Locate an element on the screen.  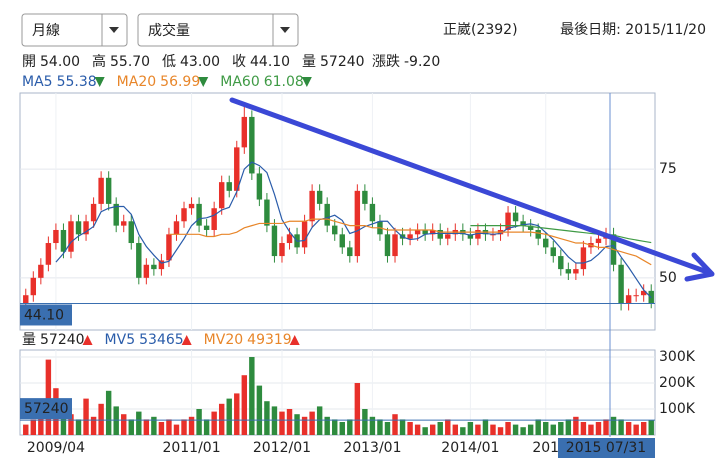
cursor-volume-label: 57240 is located at coordinates (46, 409).